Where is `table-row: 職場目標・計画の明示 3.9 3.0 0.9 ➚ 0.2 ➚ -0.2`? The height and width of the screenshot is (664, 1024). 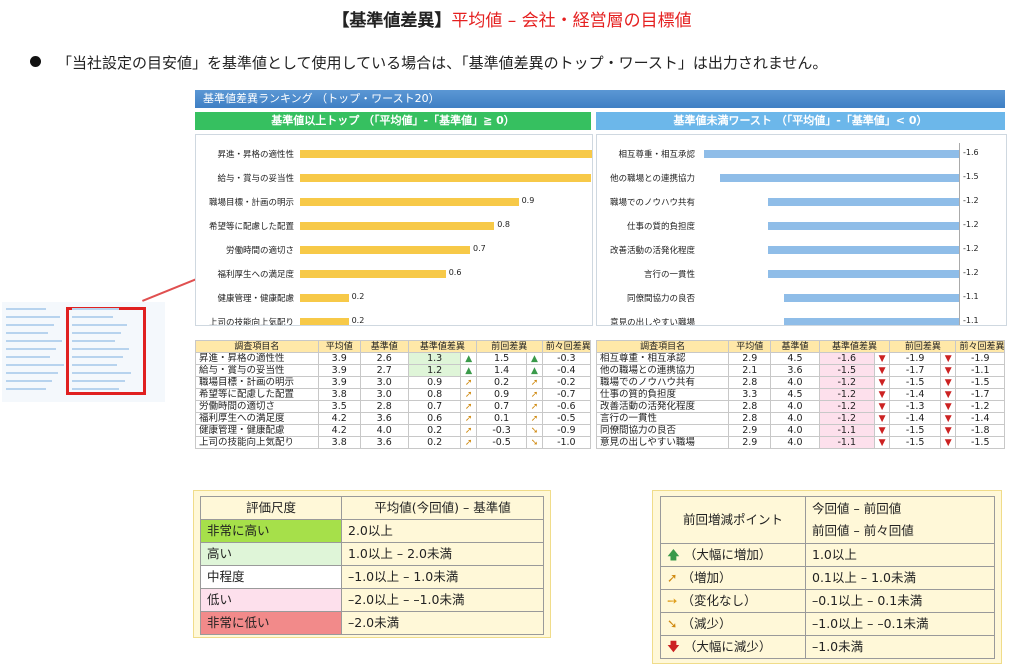 table-row: 職場目標・計画の明示 3.9 3.0 0.9 ➚ 0.2 ➚ -0.2 is located at coordinates (393, 382).